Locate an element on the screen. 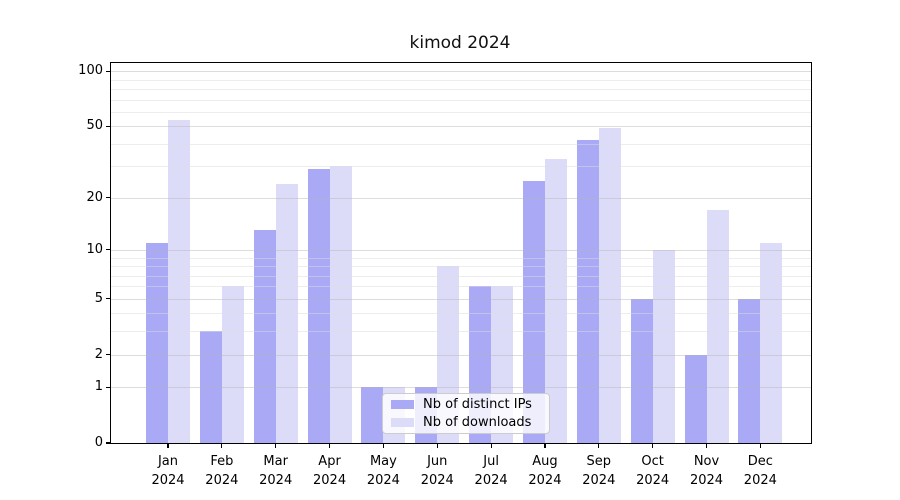  y-tick-label: 20 is located at coordinates (94, 197).